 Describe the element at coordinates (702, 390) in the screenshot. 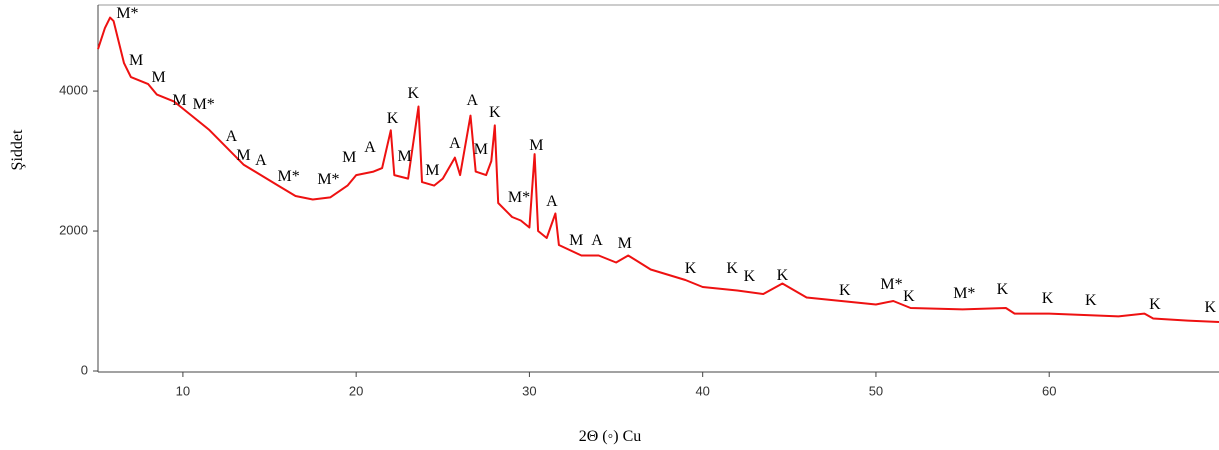

I see `x-tick-label: 40` at that location.